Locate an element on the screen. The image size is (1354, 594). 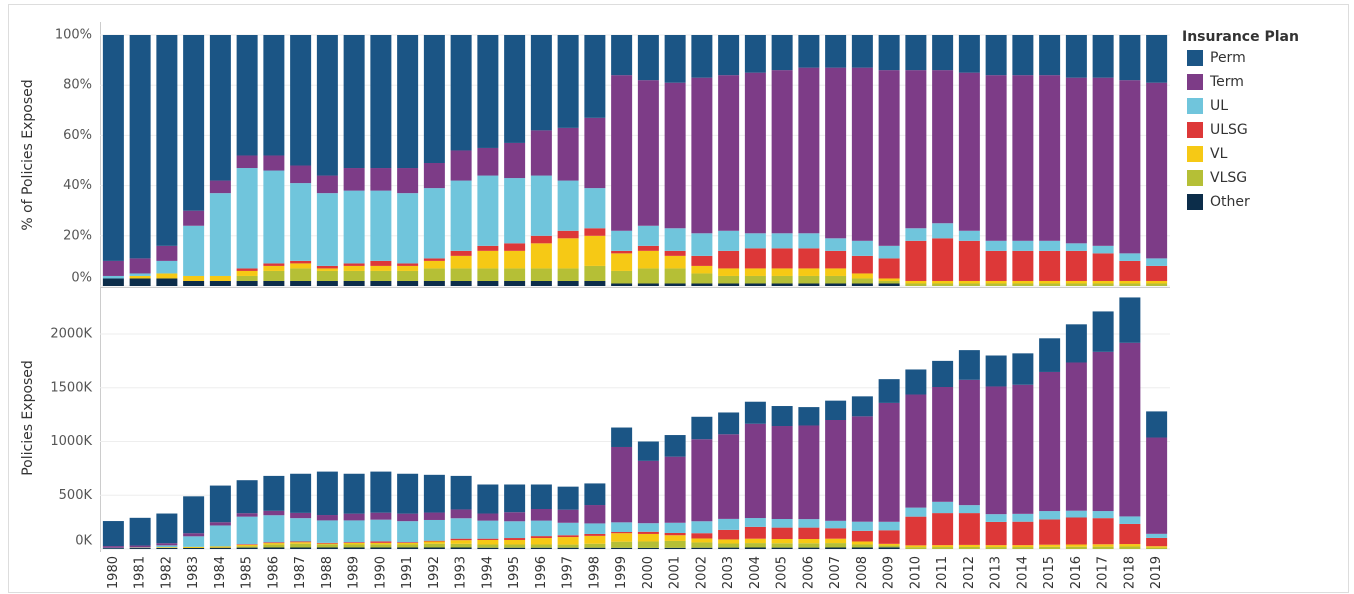
x-tick-label: 1981 is located at coordinates (140, 572).